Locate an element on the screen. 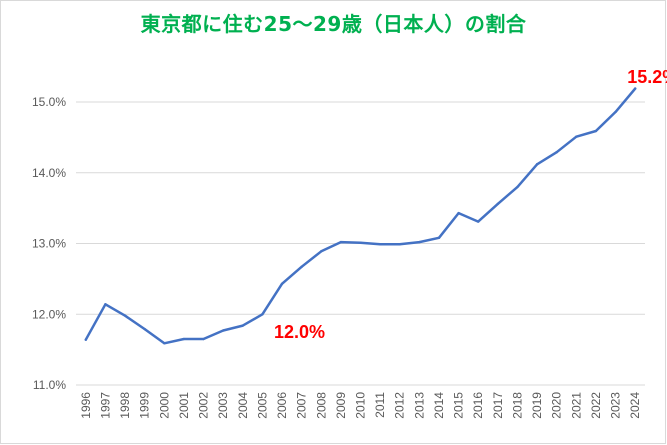 Image resolution: width=667 pixels, height=445 pixels. x-tick-label: 2016 is located at coordinates (478, 405).